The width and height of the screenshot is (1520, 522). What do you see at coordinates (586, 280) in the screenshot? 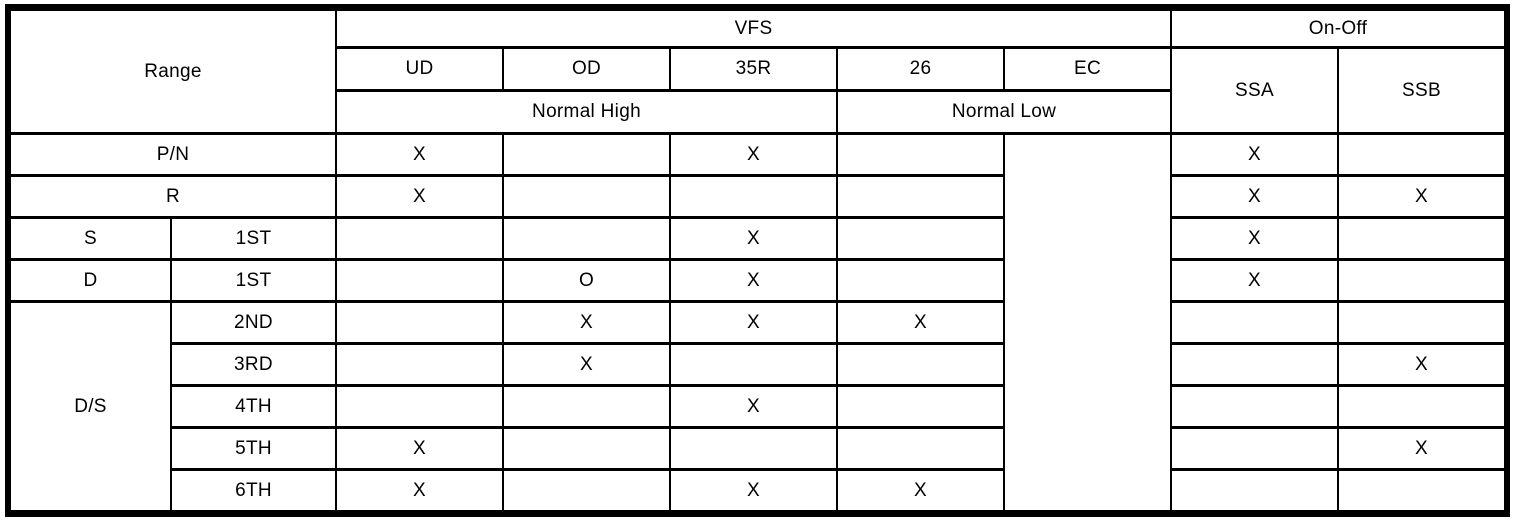
I see `cell-d1st-od: O` at bounding box center [586, 280].